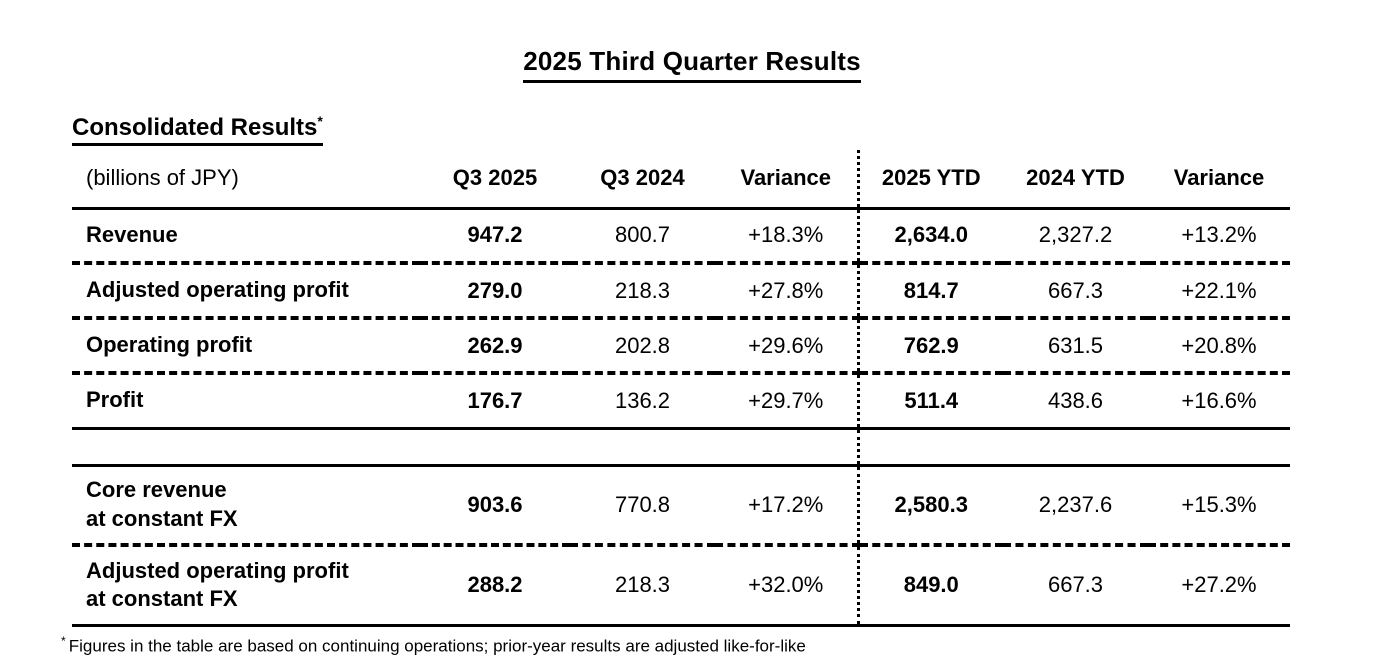  I want to click on row-label: Adjusted operating profit, so click(246, 291).